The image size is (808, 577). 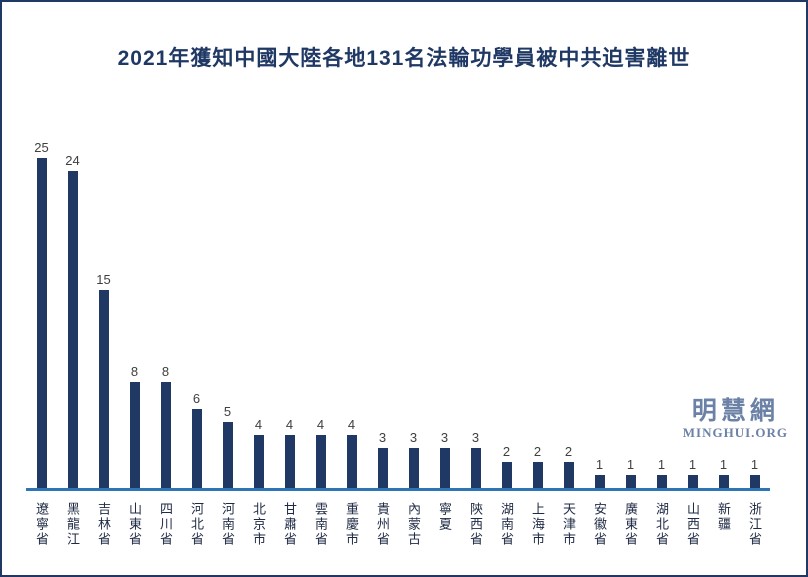 I want to click on x-axis-line, so click(x=398, y=489).